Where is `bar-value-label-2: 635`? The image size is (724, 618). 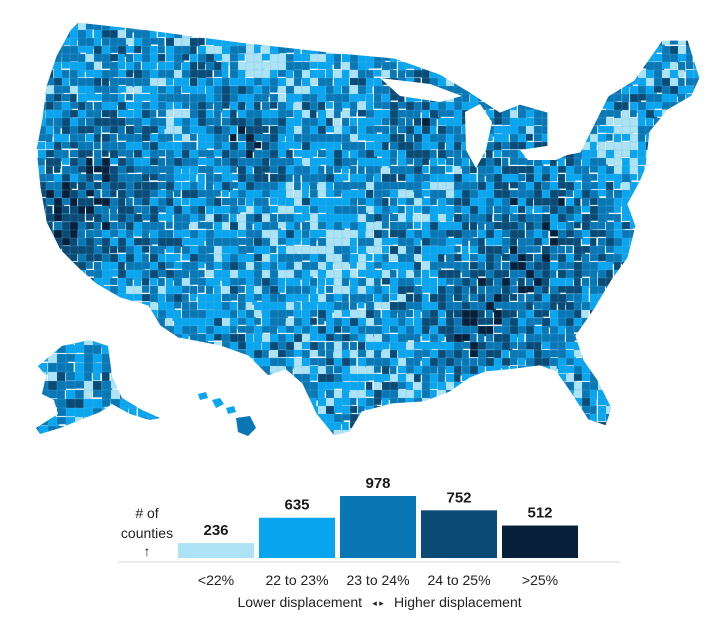 bar-value-label-2: 635 is located at coordinates (296, 505).